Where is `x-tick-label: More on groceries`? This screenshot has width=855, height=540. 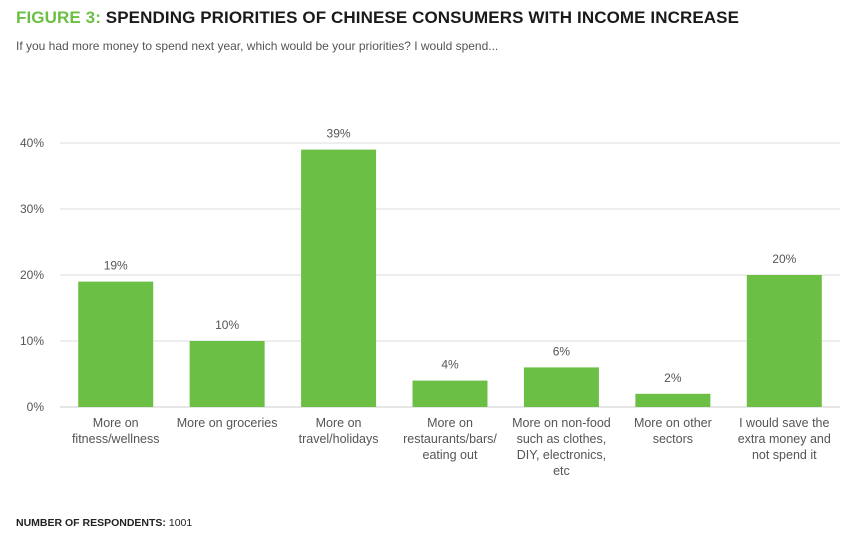 x-tick-label: More on groceries is located at coordinates (227, 423).